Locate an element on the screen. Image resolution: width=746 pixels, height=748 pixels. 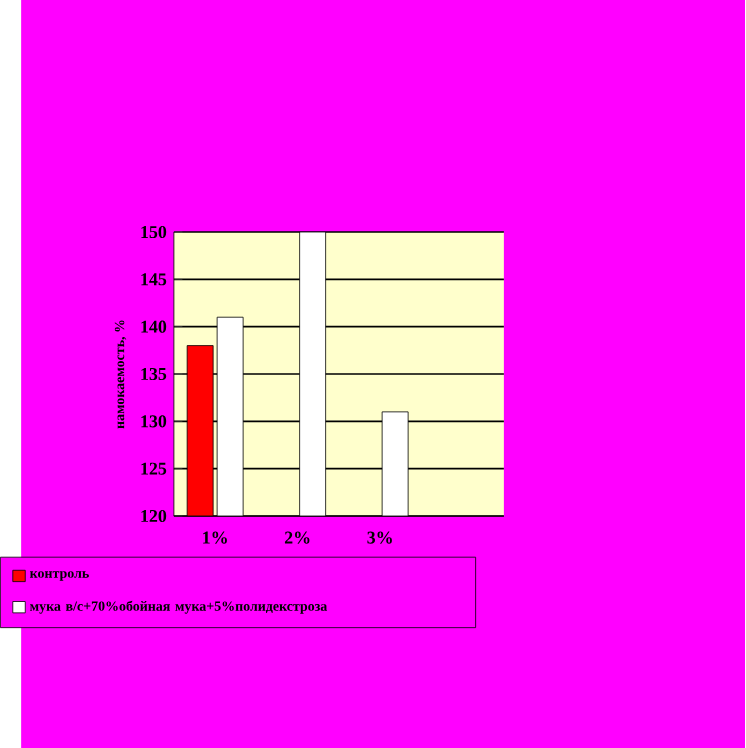
y-tick-label: 145 is located at coordinates (154, 279).